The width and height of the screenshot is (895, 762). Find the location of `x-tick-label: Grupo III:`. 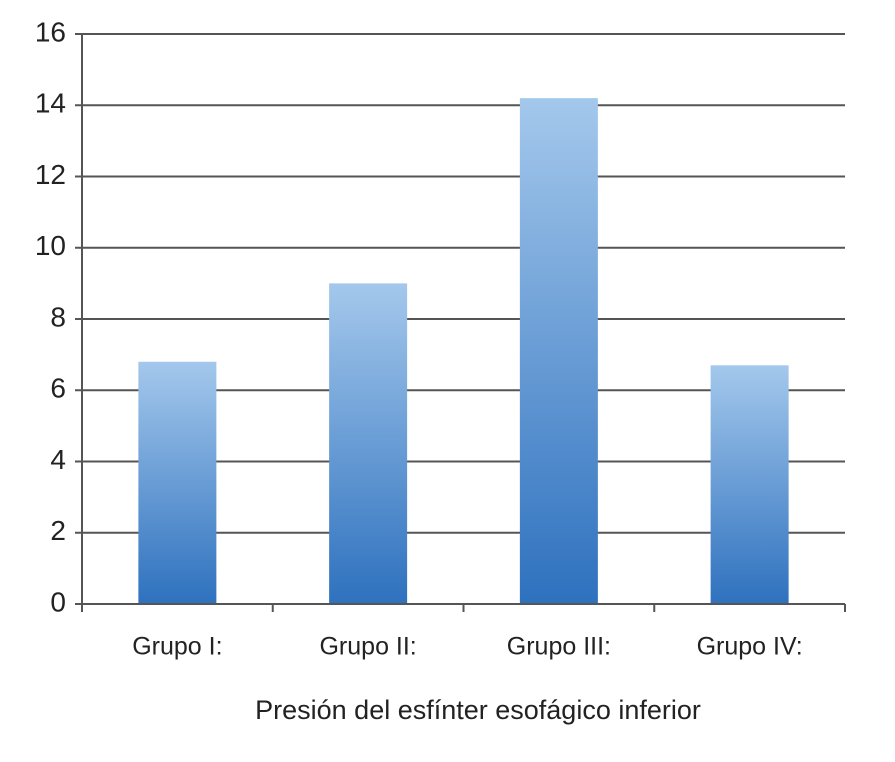

x-tick-label: Grupo III: is located at coordinates (559, 647).